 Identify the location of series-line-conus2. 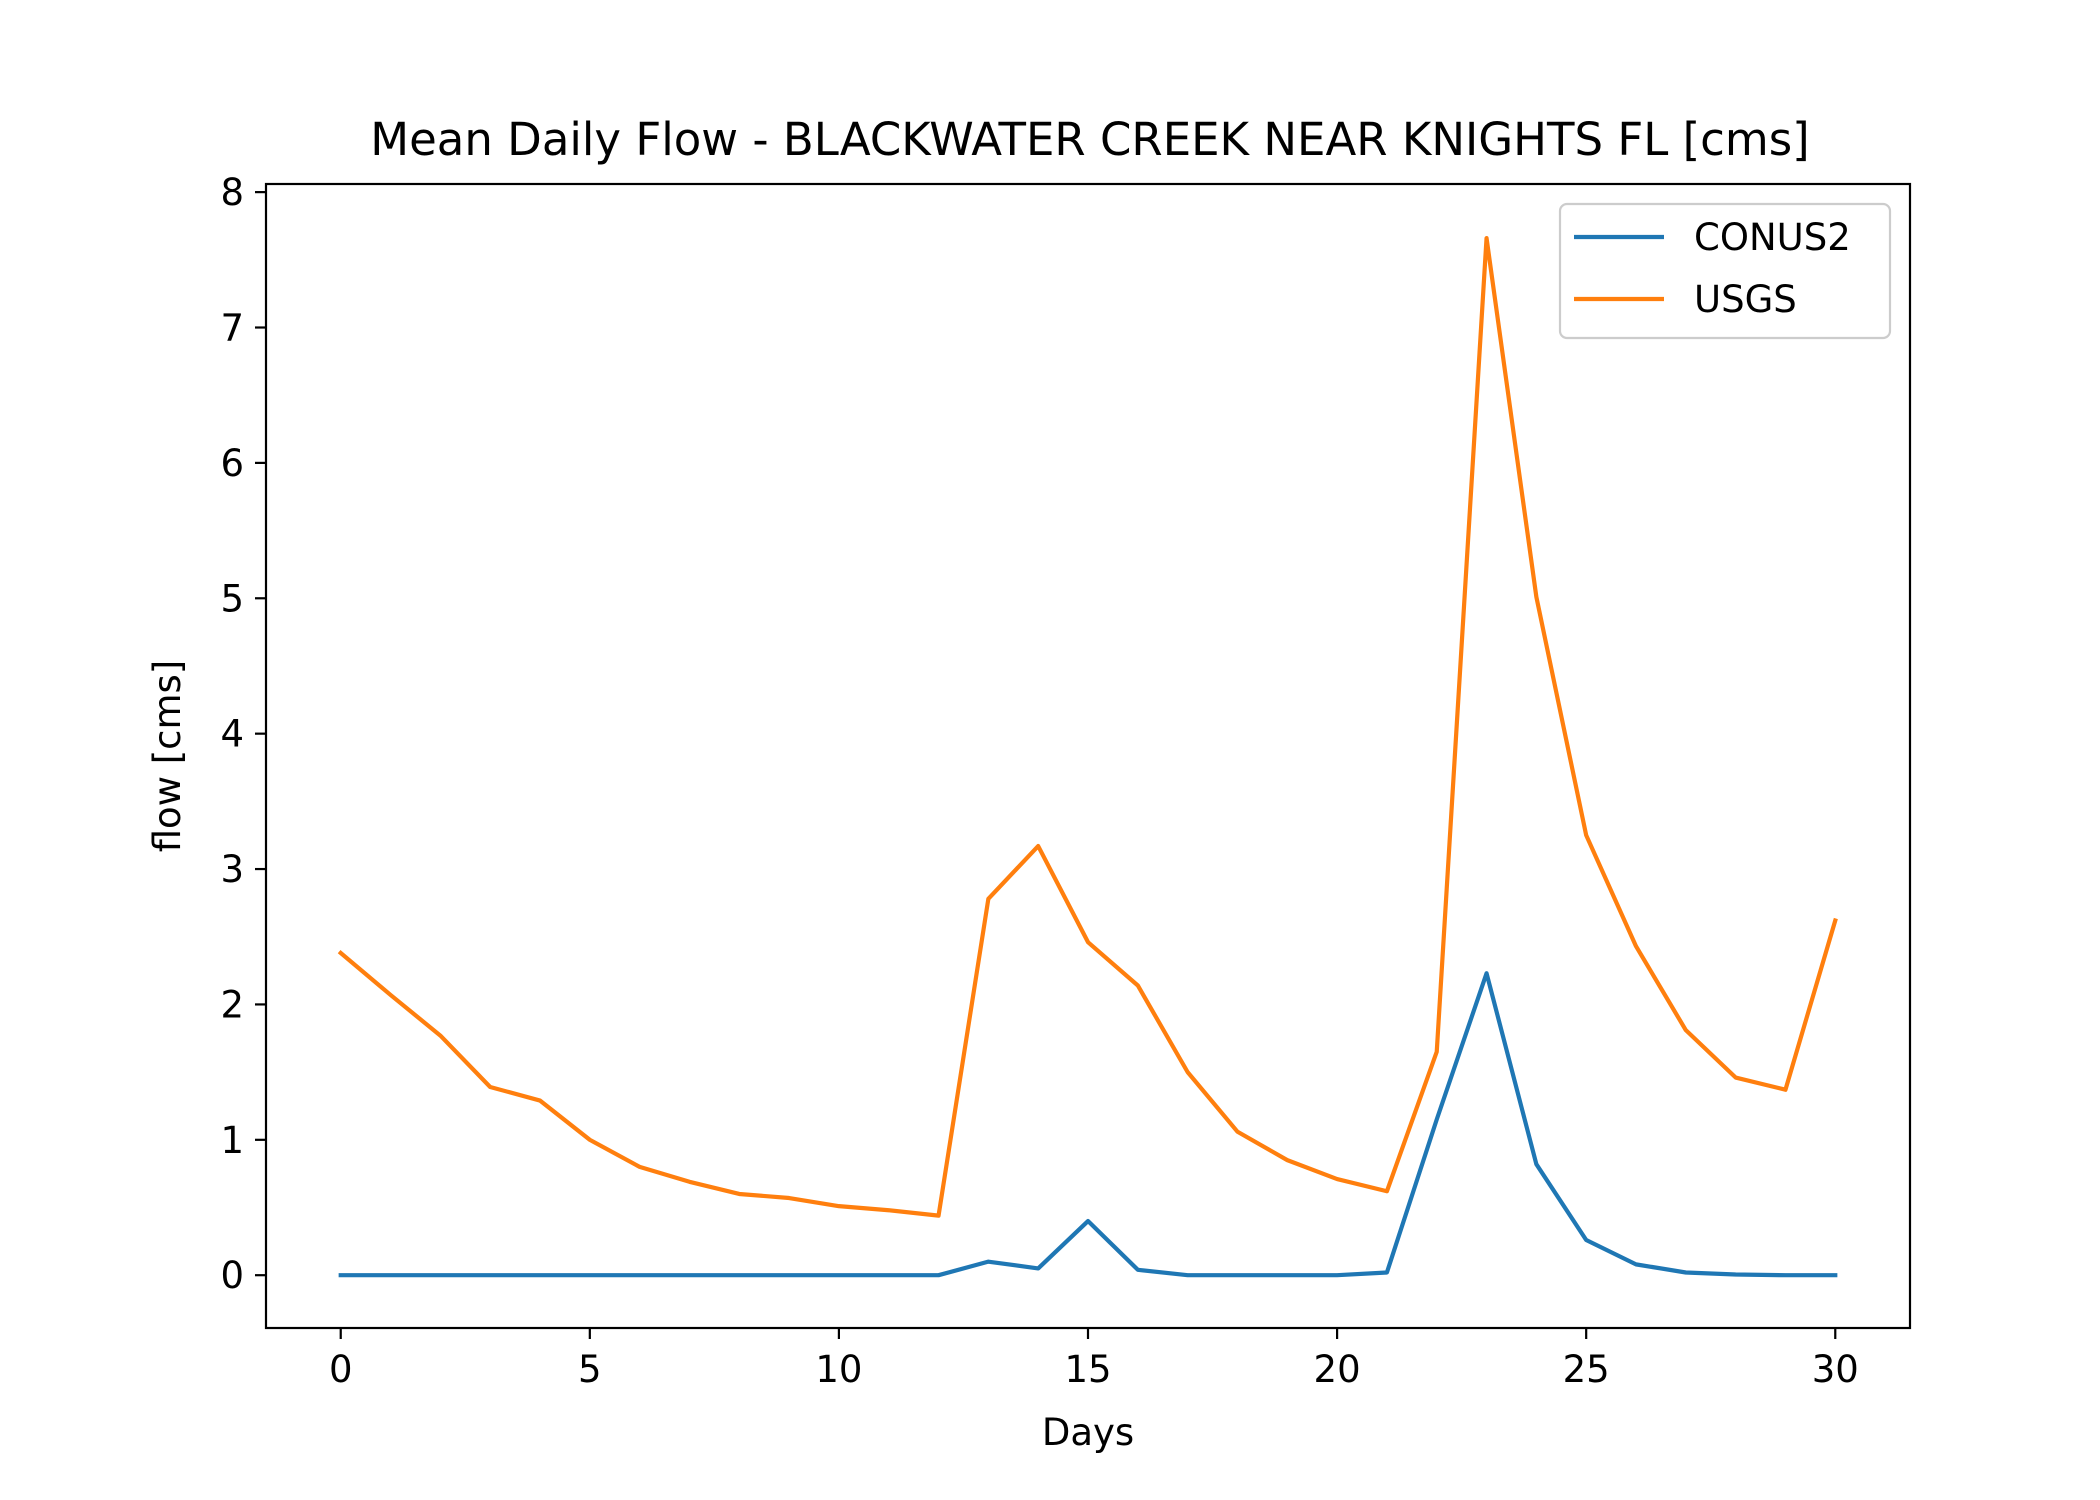
(1088, 1124).